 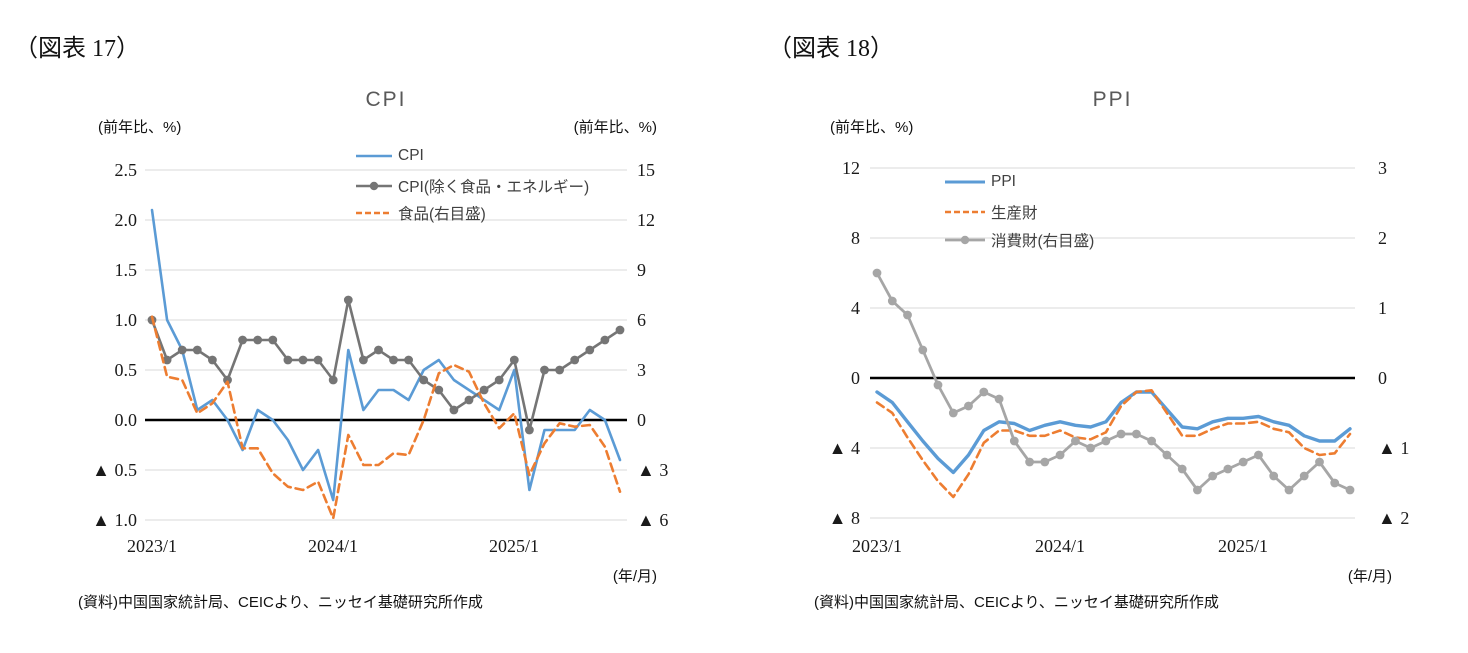 What do you see at coordinates (653, 520) in the screenshot?
I see `right-axis-tick-label: ▲ 6` at bounding box center [653, 520].